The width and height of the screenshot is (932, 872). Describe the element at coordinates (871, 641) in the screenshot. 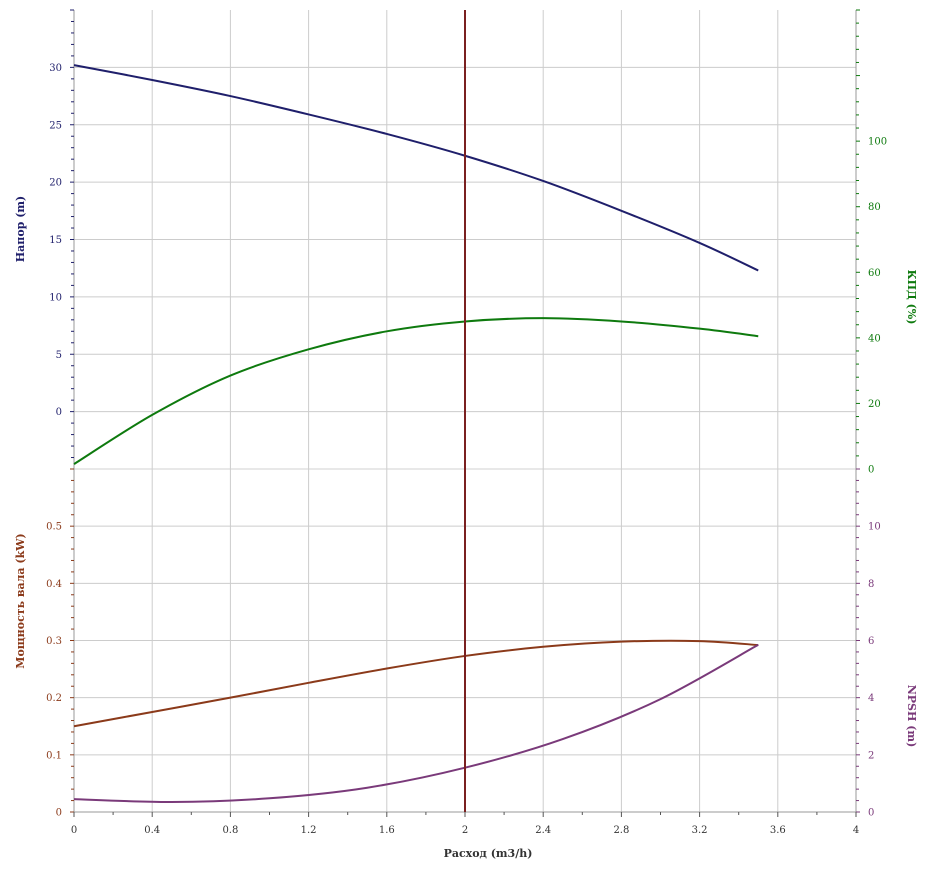

I see `right-axis-tick-label: 6` at that location.